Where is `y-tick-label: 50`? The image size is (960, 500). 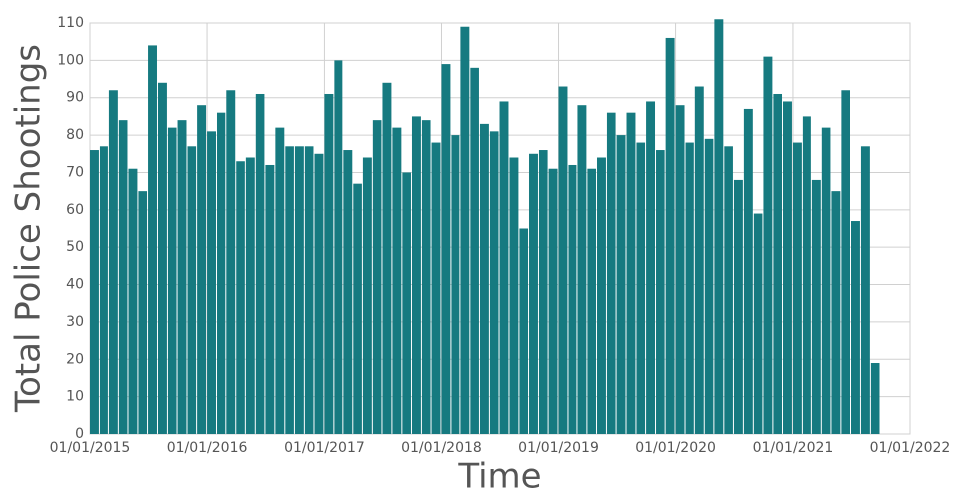
y-tick-label: 50 is located at coordinates (75, 247).